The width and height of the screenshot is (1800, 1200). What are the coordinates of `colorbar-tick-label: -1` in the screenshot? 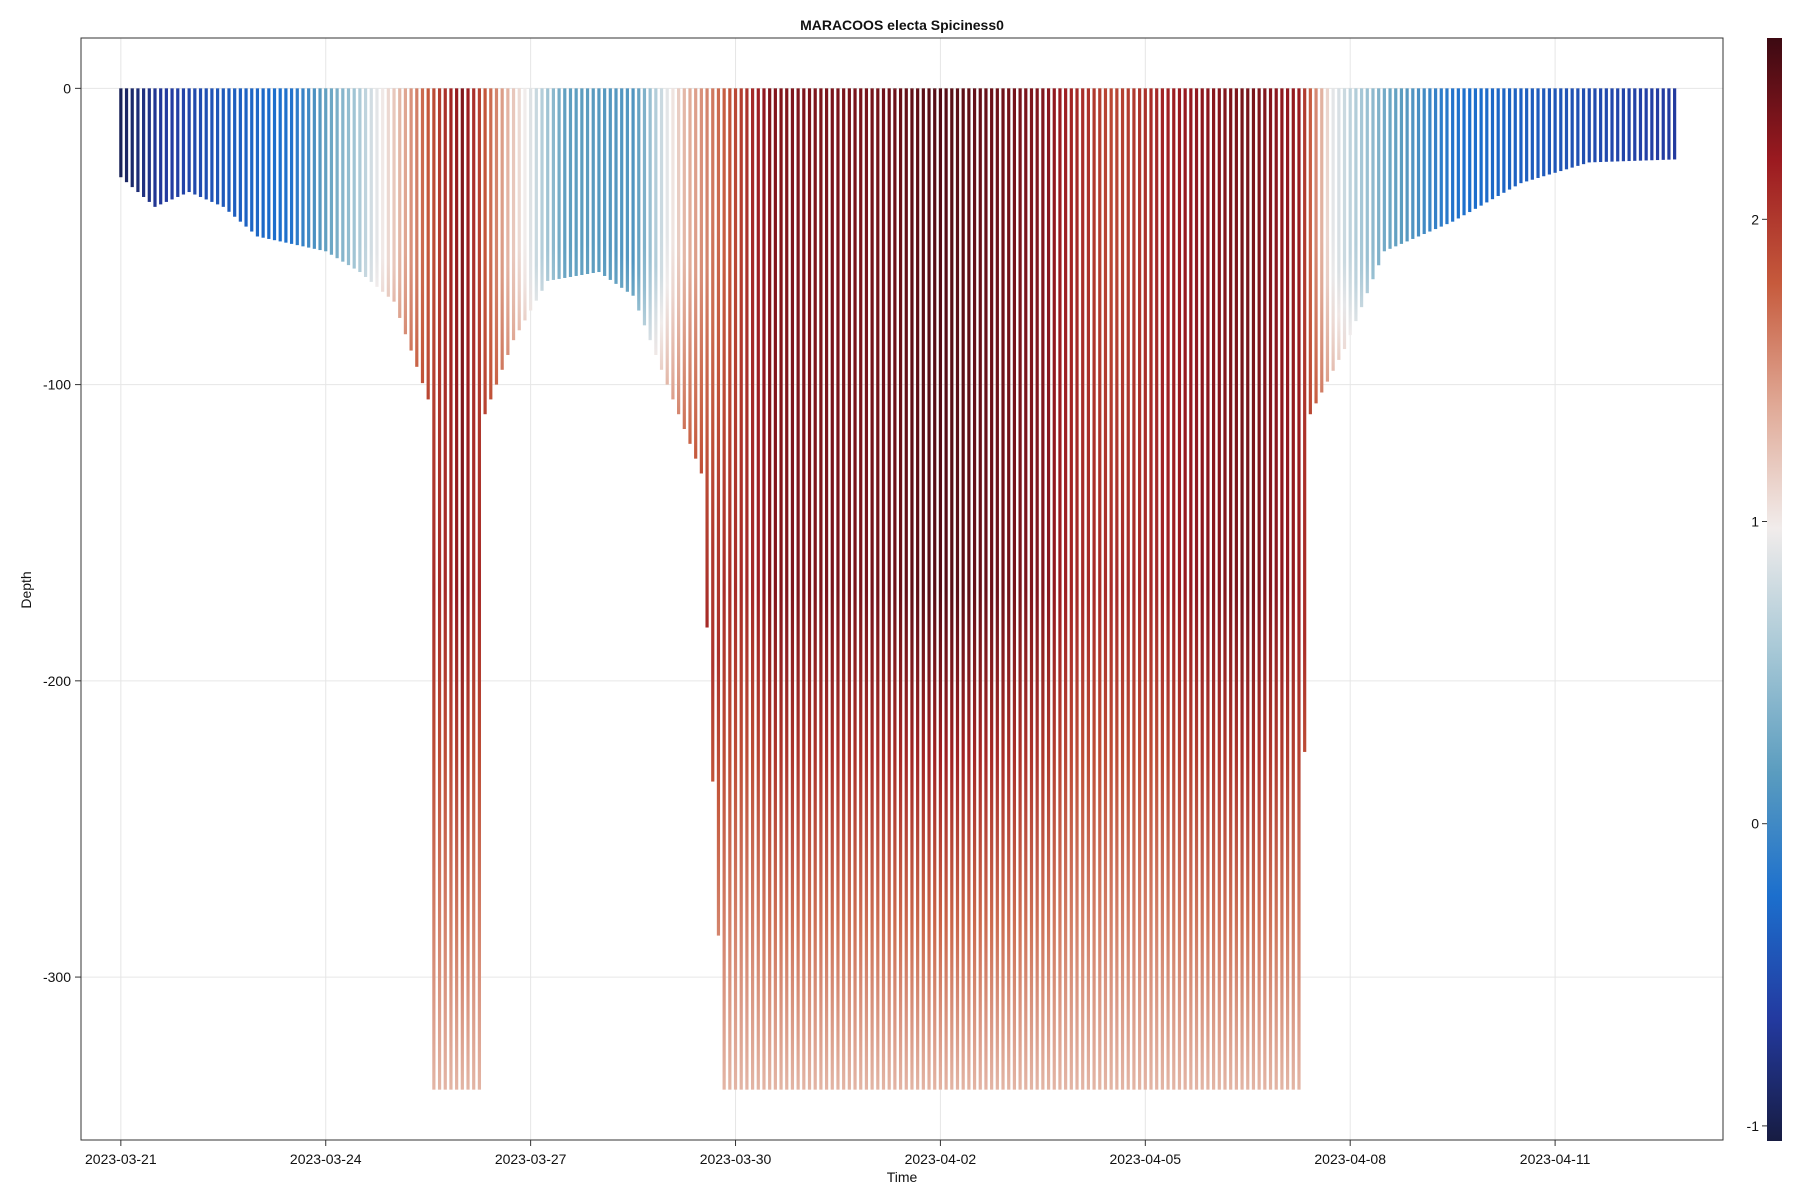 It's located at (1753, 1126).